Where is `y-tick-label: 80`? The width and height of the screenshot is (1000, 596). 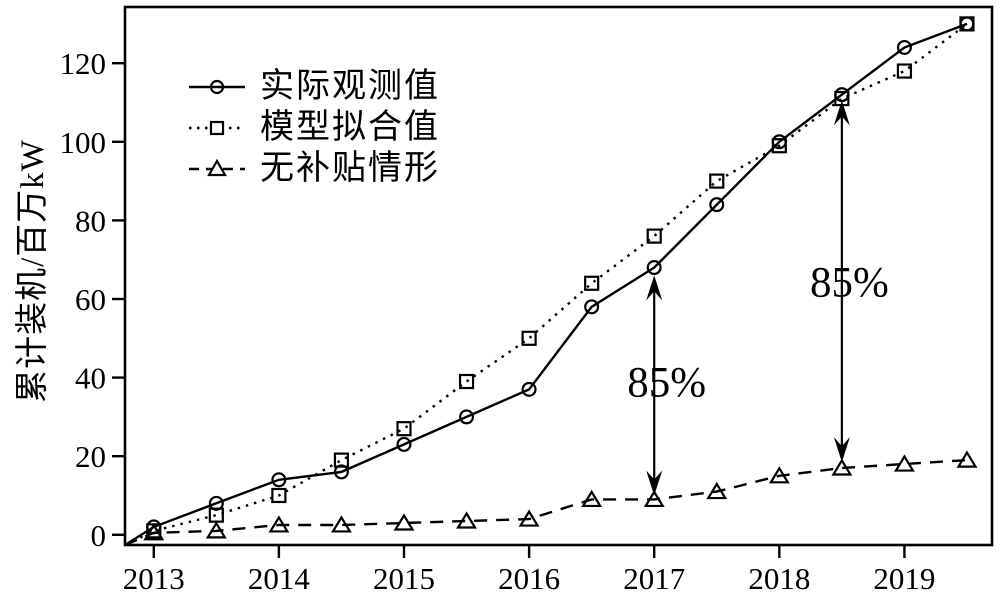
y-tick-label: 80 is located at coordinates (90, 220).